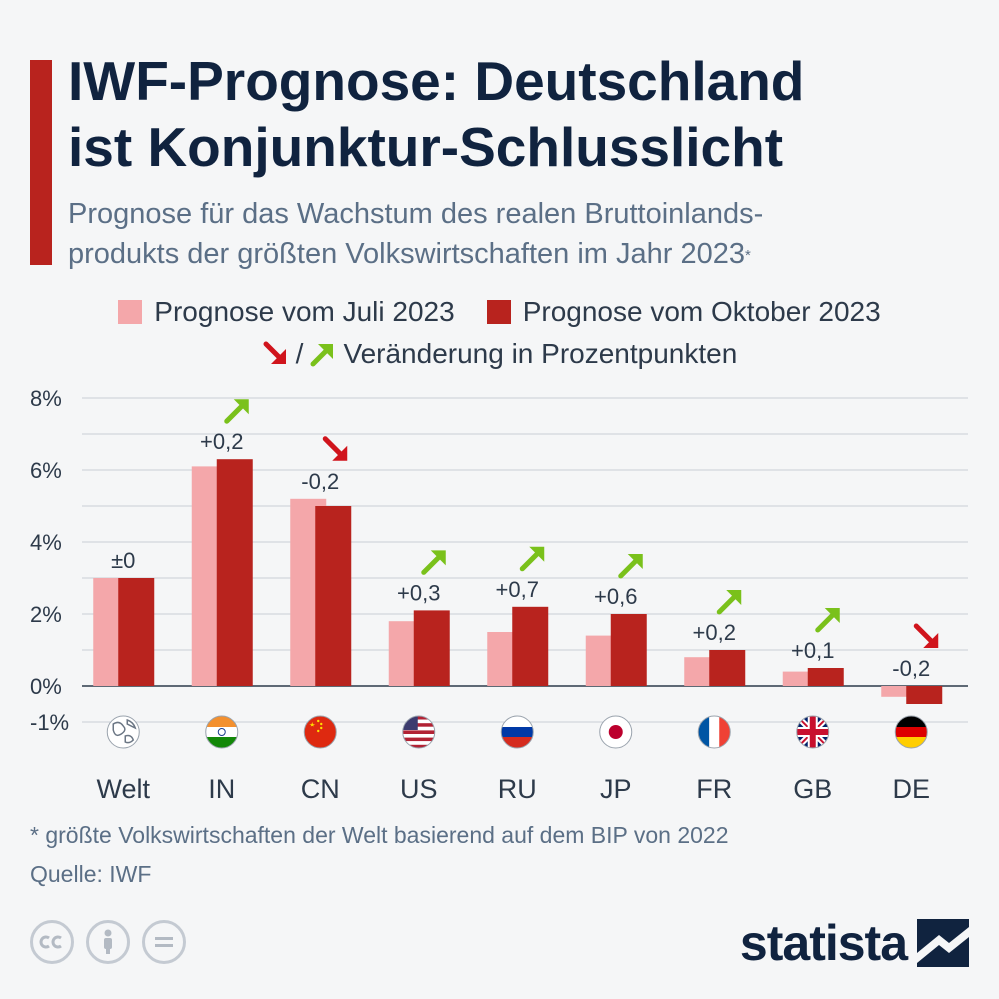 Image resolution: width=999 pixels, height=999 pixels. What do you see at coordinates (46, 614) in the screenshot?
I see `y-tick-label: 2%` at bounding box center [46, 614].